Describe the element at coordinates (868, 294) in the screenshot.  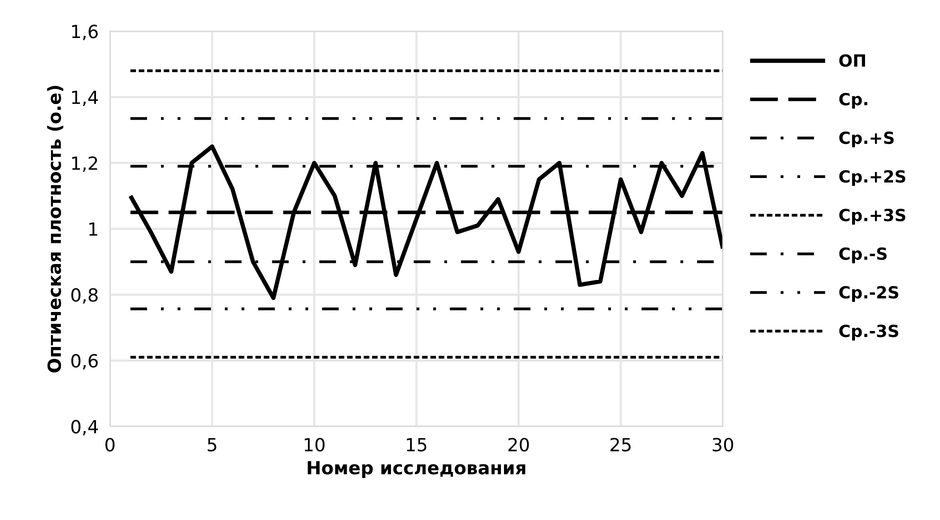
I see `legend-label: Ср.-2S` at that location.